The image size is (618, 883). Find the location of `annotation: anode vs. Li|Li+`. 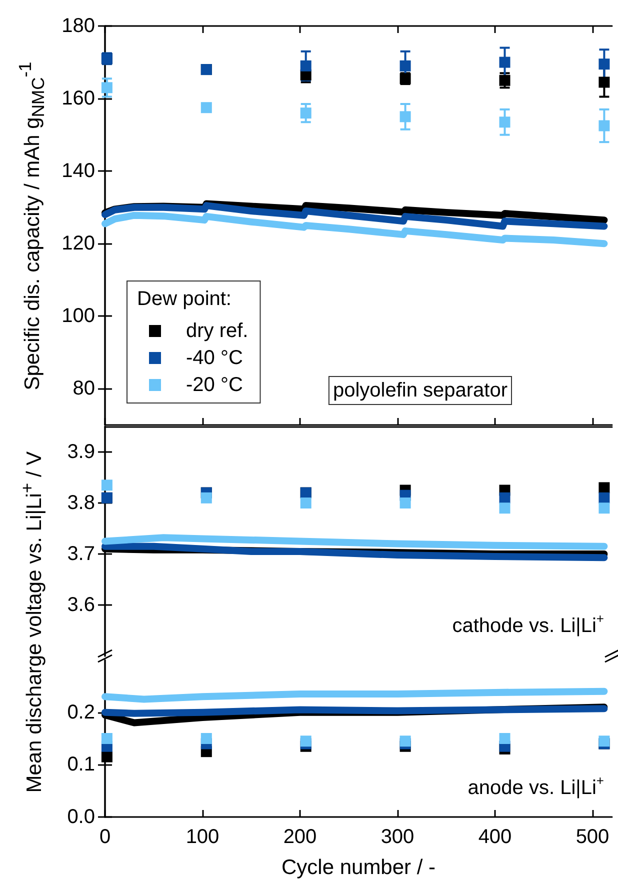

annotation: anode vs. Li|Li+ is located at coordinates (536, 786).